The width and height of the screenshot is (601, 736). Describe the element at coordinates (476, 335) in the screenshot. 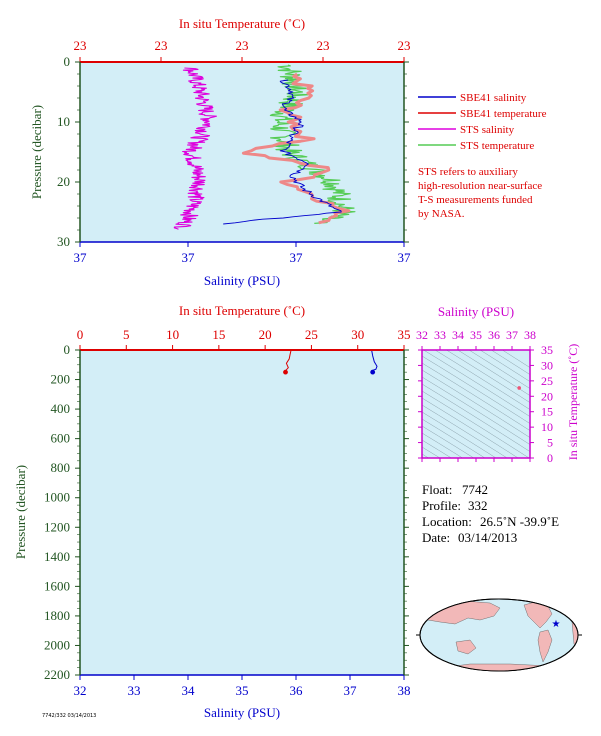

I see `ts-salinity-tick-labels: 32 33 34 35 36 37 38` at that location.